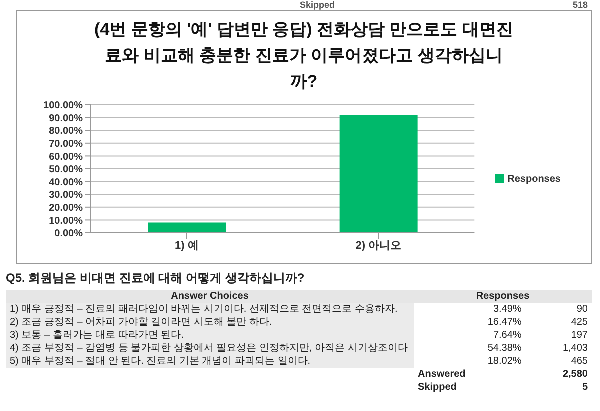  I want to click on y-tick-label: 0.00%, so click(69, 234).